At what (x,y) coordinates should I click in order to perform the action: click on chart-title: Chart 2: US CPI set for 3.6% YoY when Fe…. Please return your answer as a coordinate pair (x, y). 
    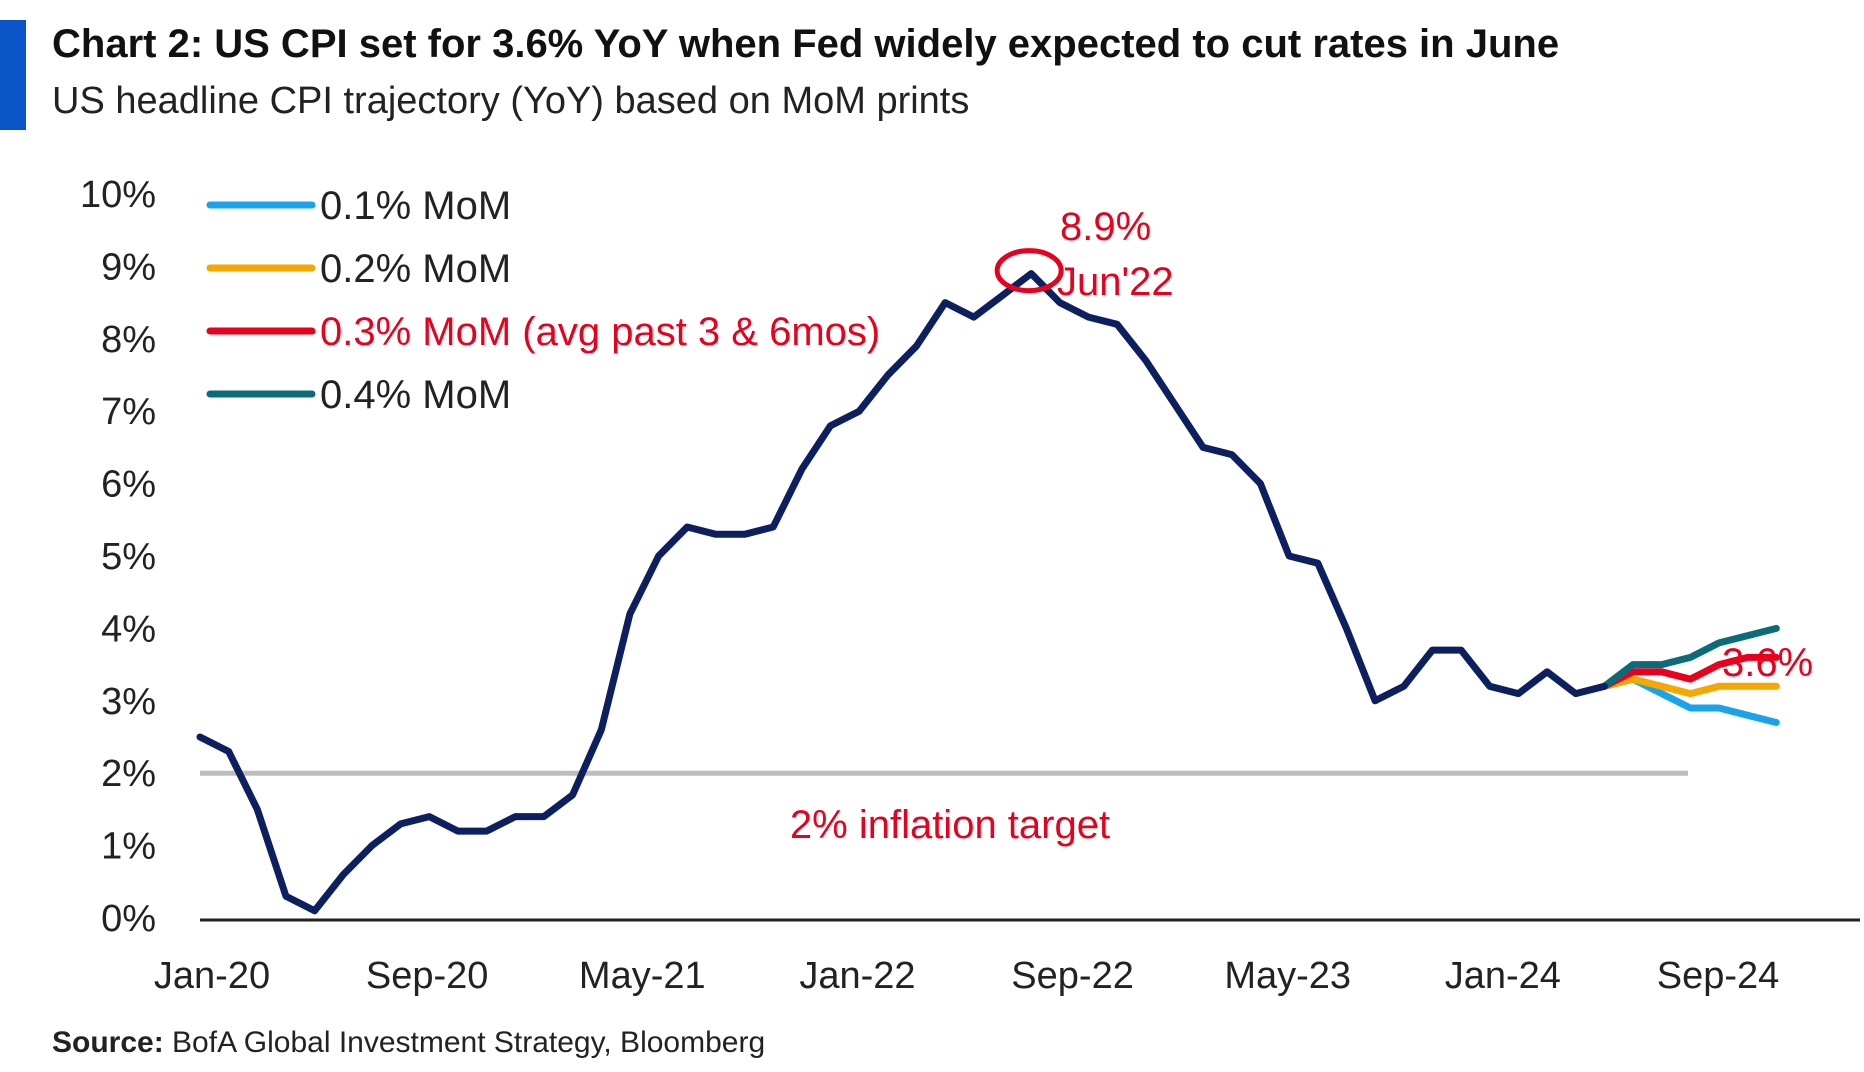
    Looking at the image, I should click on (806, 44).